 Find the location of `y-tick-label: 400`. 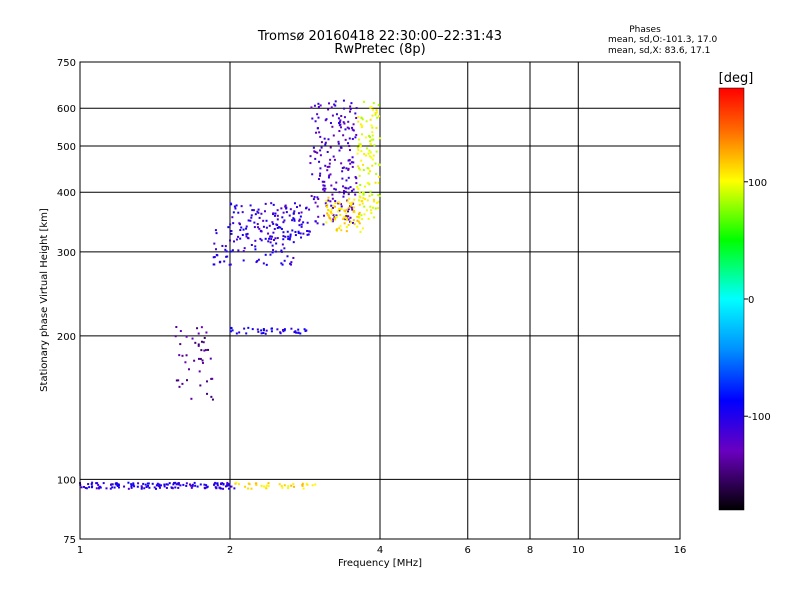

y-tick-label: 400 is located at coordinates (66, 193).